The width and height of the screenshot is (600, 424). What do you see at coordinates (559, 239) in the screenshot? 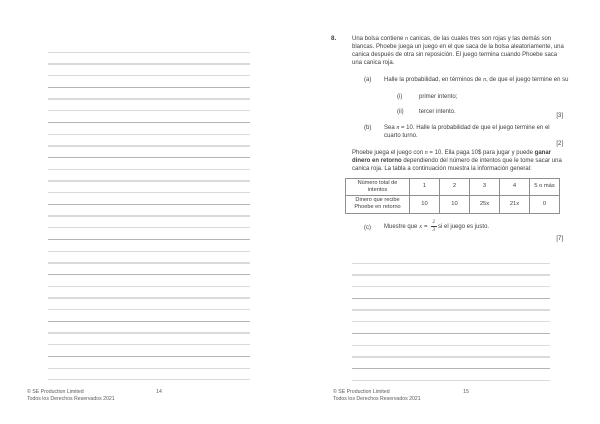
I see `part-c-marks: [7]` at bounding box center [559, 239].